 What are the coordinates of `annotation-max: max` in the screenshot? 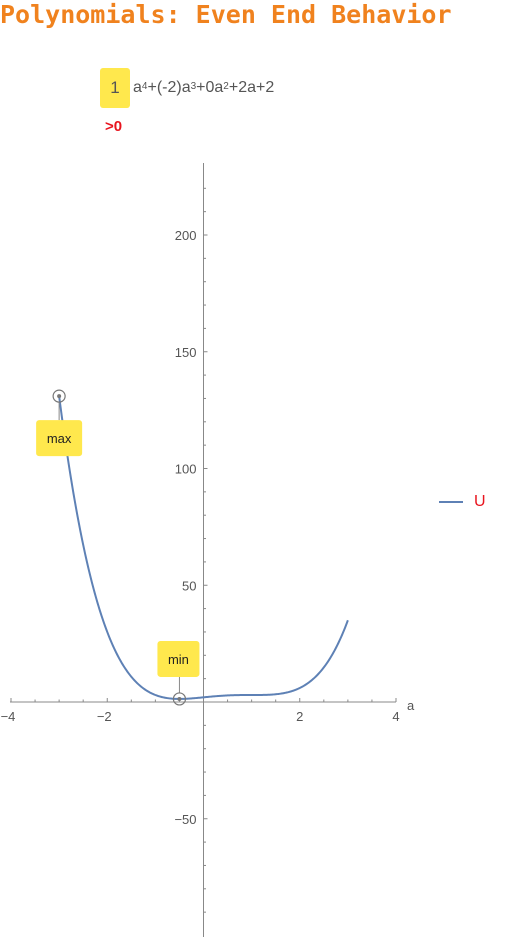 It's located at (59, 423).